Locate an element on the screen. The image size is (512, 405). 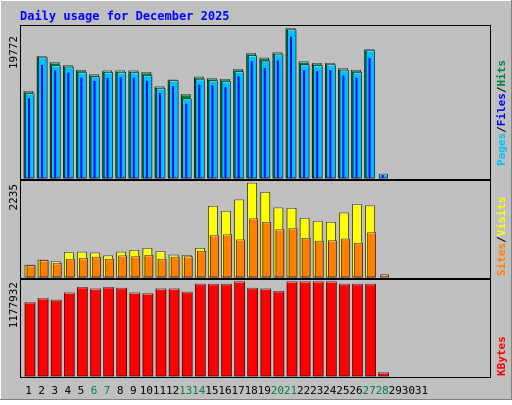
legend-kbytes: KBytes is located at coordinates (501, 356).